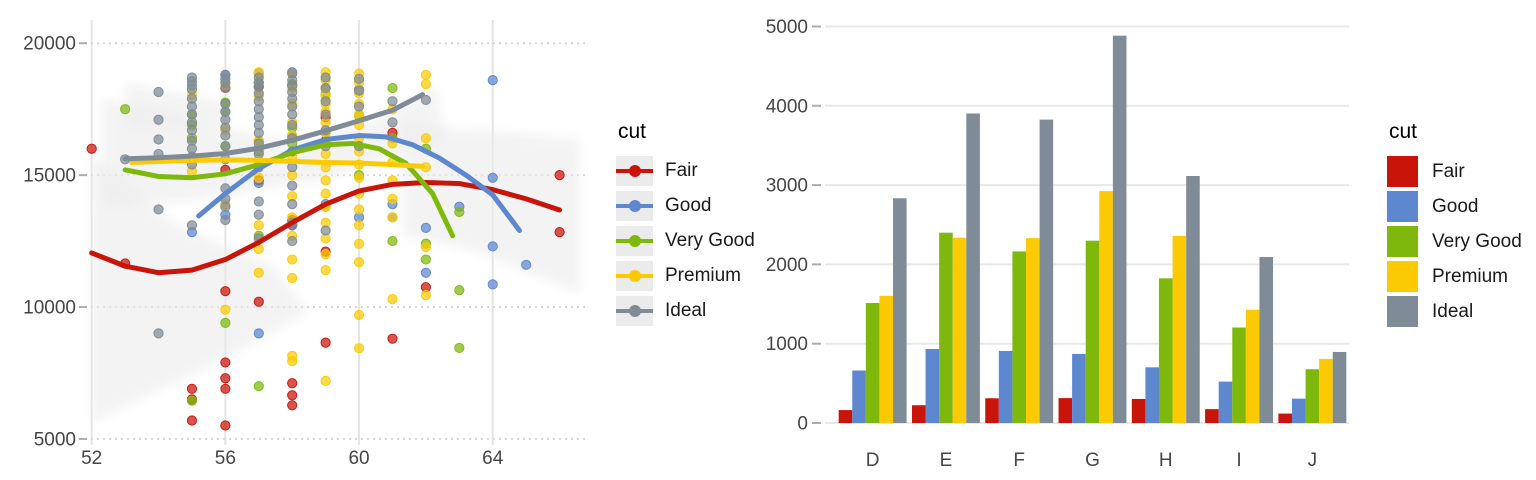 Image resolution: width=1536 pixels, height=480 pixels. What do you see at coordinates (1298, 410) in the screenshot?
I see `bar-J-good` at bounding box center [1298, 410].